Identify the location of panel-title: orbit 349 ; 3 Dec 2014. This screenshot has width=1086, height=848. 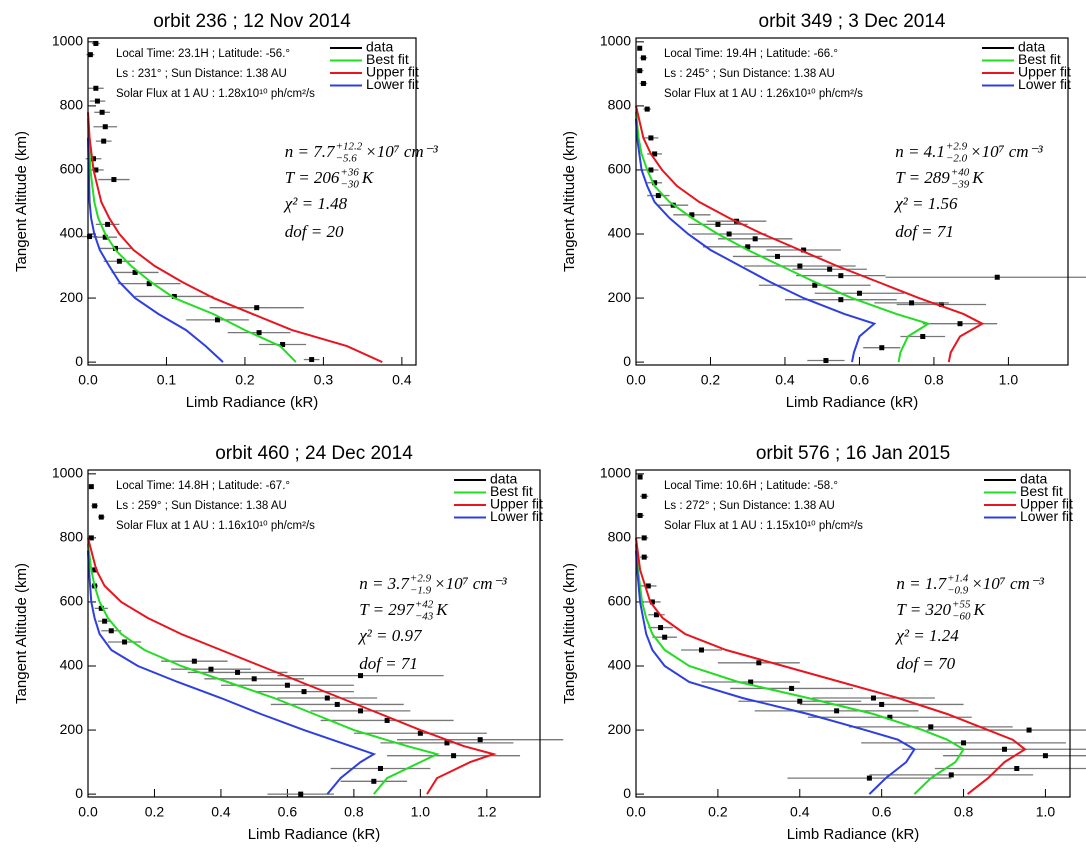
(852, 21).